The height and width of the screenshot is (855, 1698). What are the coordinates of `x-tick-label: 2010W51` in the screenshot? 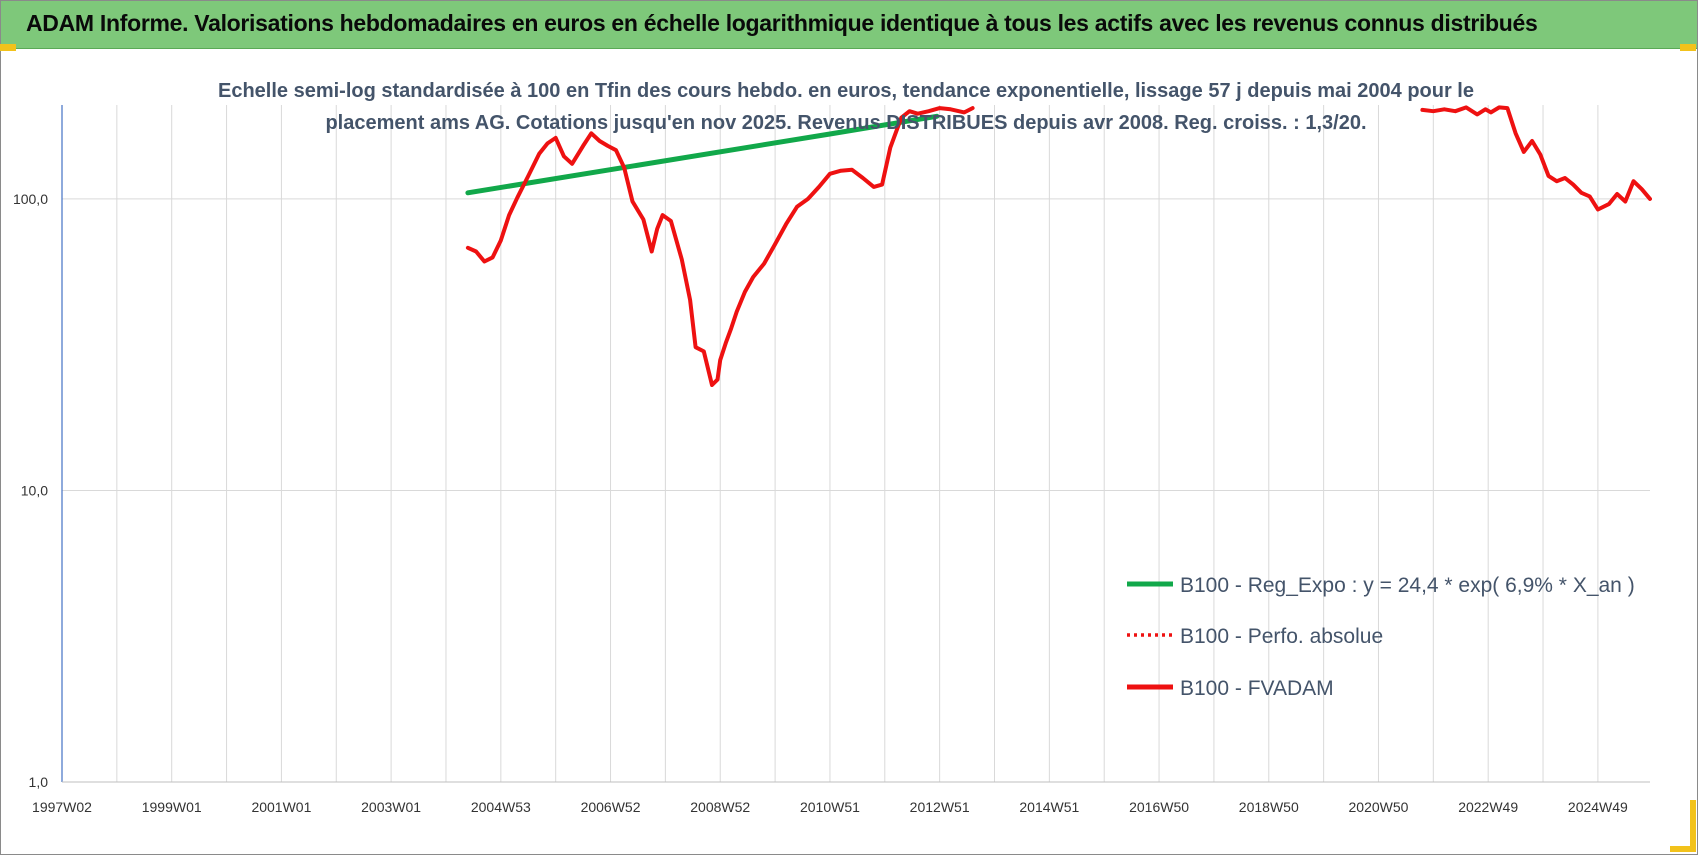 It's located at (830, 807).